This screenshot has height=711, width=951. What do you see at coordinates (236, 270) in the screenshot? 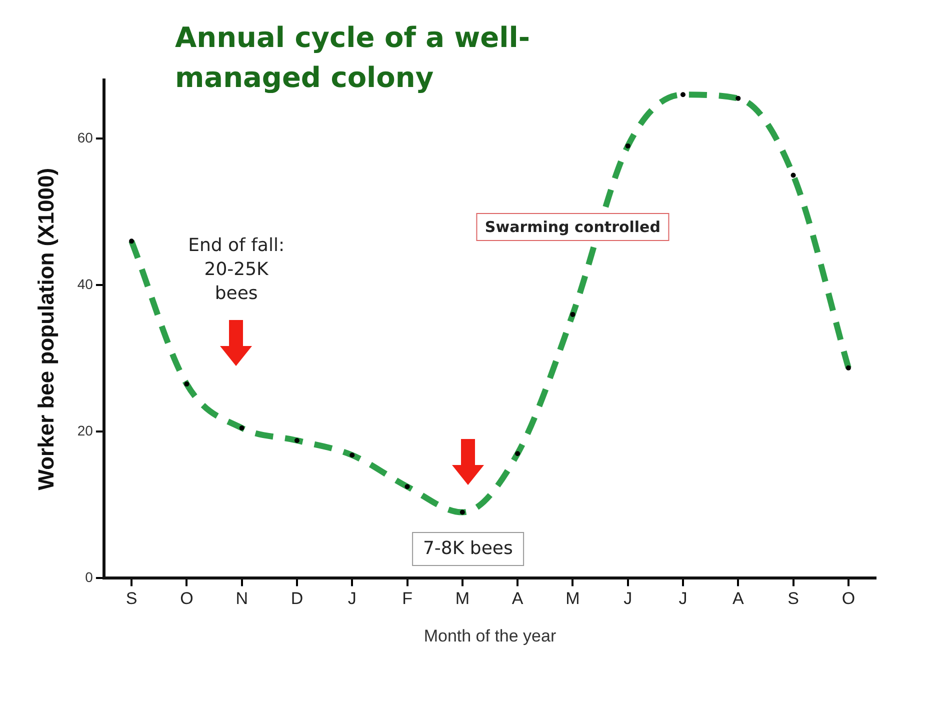
I see `annotation: End of fall: 20-25K bees` at bounding box center [236, 270].